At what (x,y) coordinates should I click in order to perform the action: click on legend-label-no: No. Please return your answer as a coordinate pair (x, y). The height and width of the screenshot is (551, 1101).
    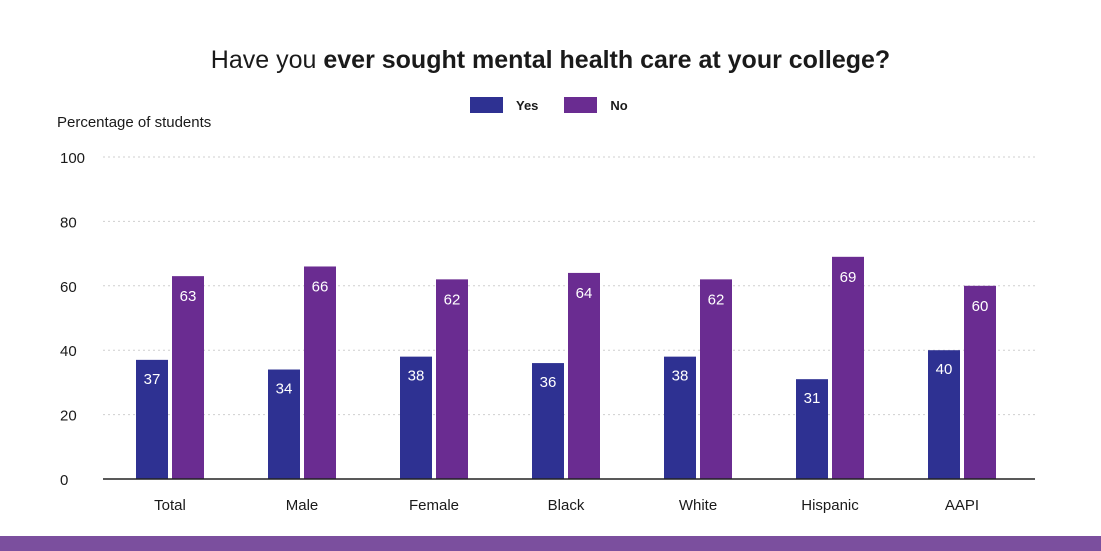
    Looking at the image, I should click on (619, 105).